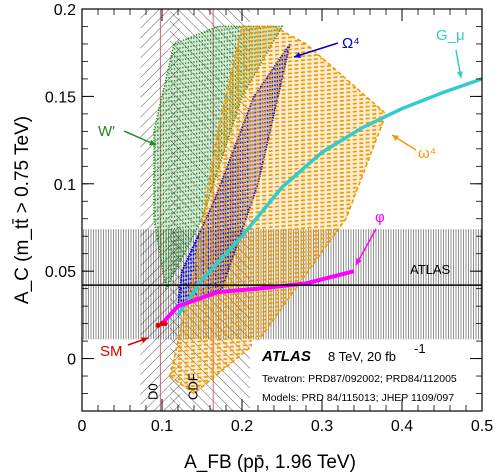  I want to click on x-tick-label-2: 0.2, so click(242, 426).